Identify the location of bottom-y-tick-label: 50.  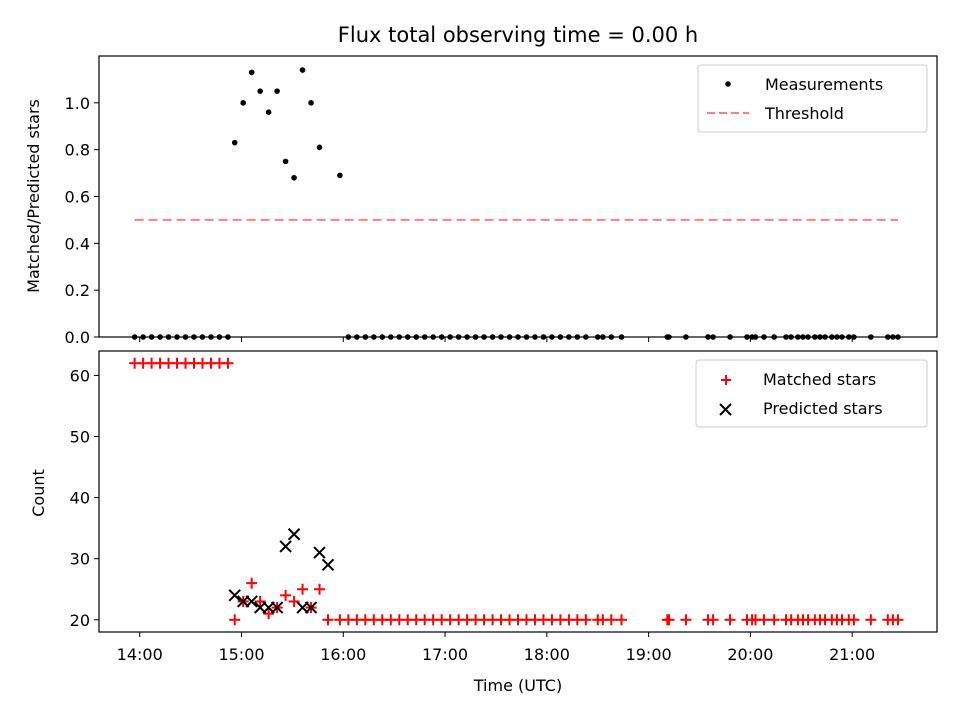
(80, 437).